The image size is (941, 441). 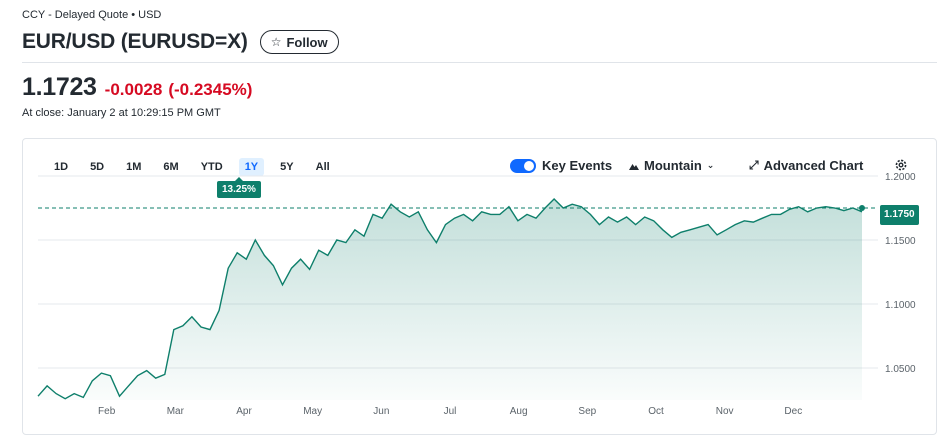 What do you see at coordinates (210, 89) in the screenshot?
I see `price-change-percent: (-0.2345%)` at bounding box center [210, 89].